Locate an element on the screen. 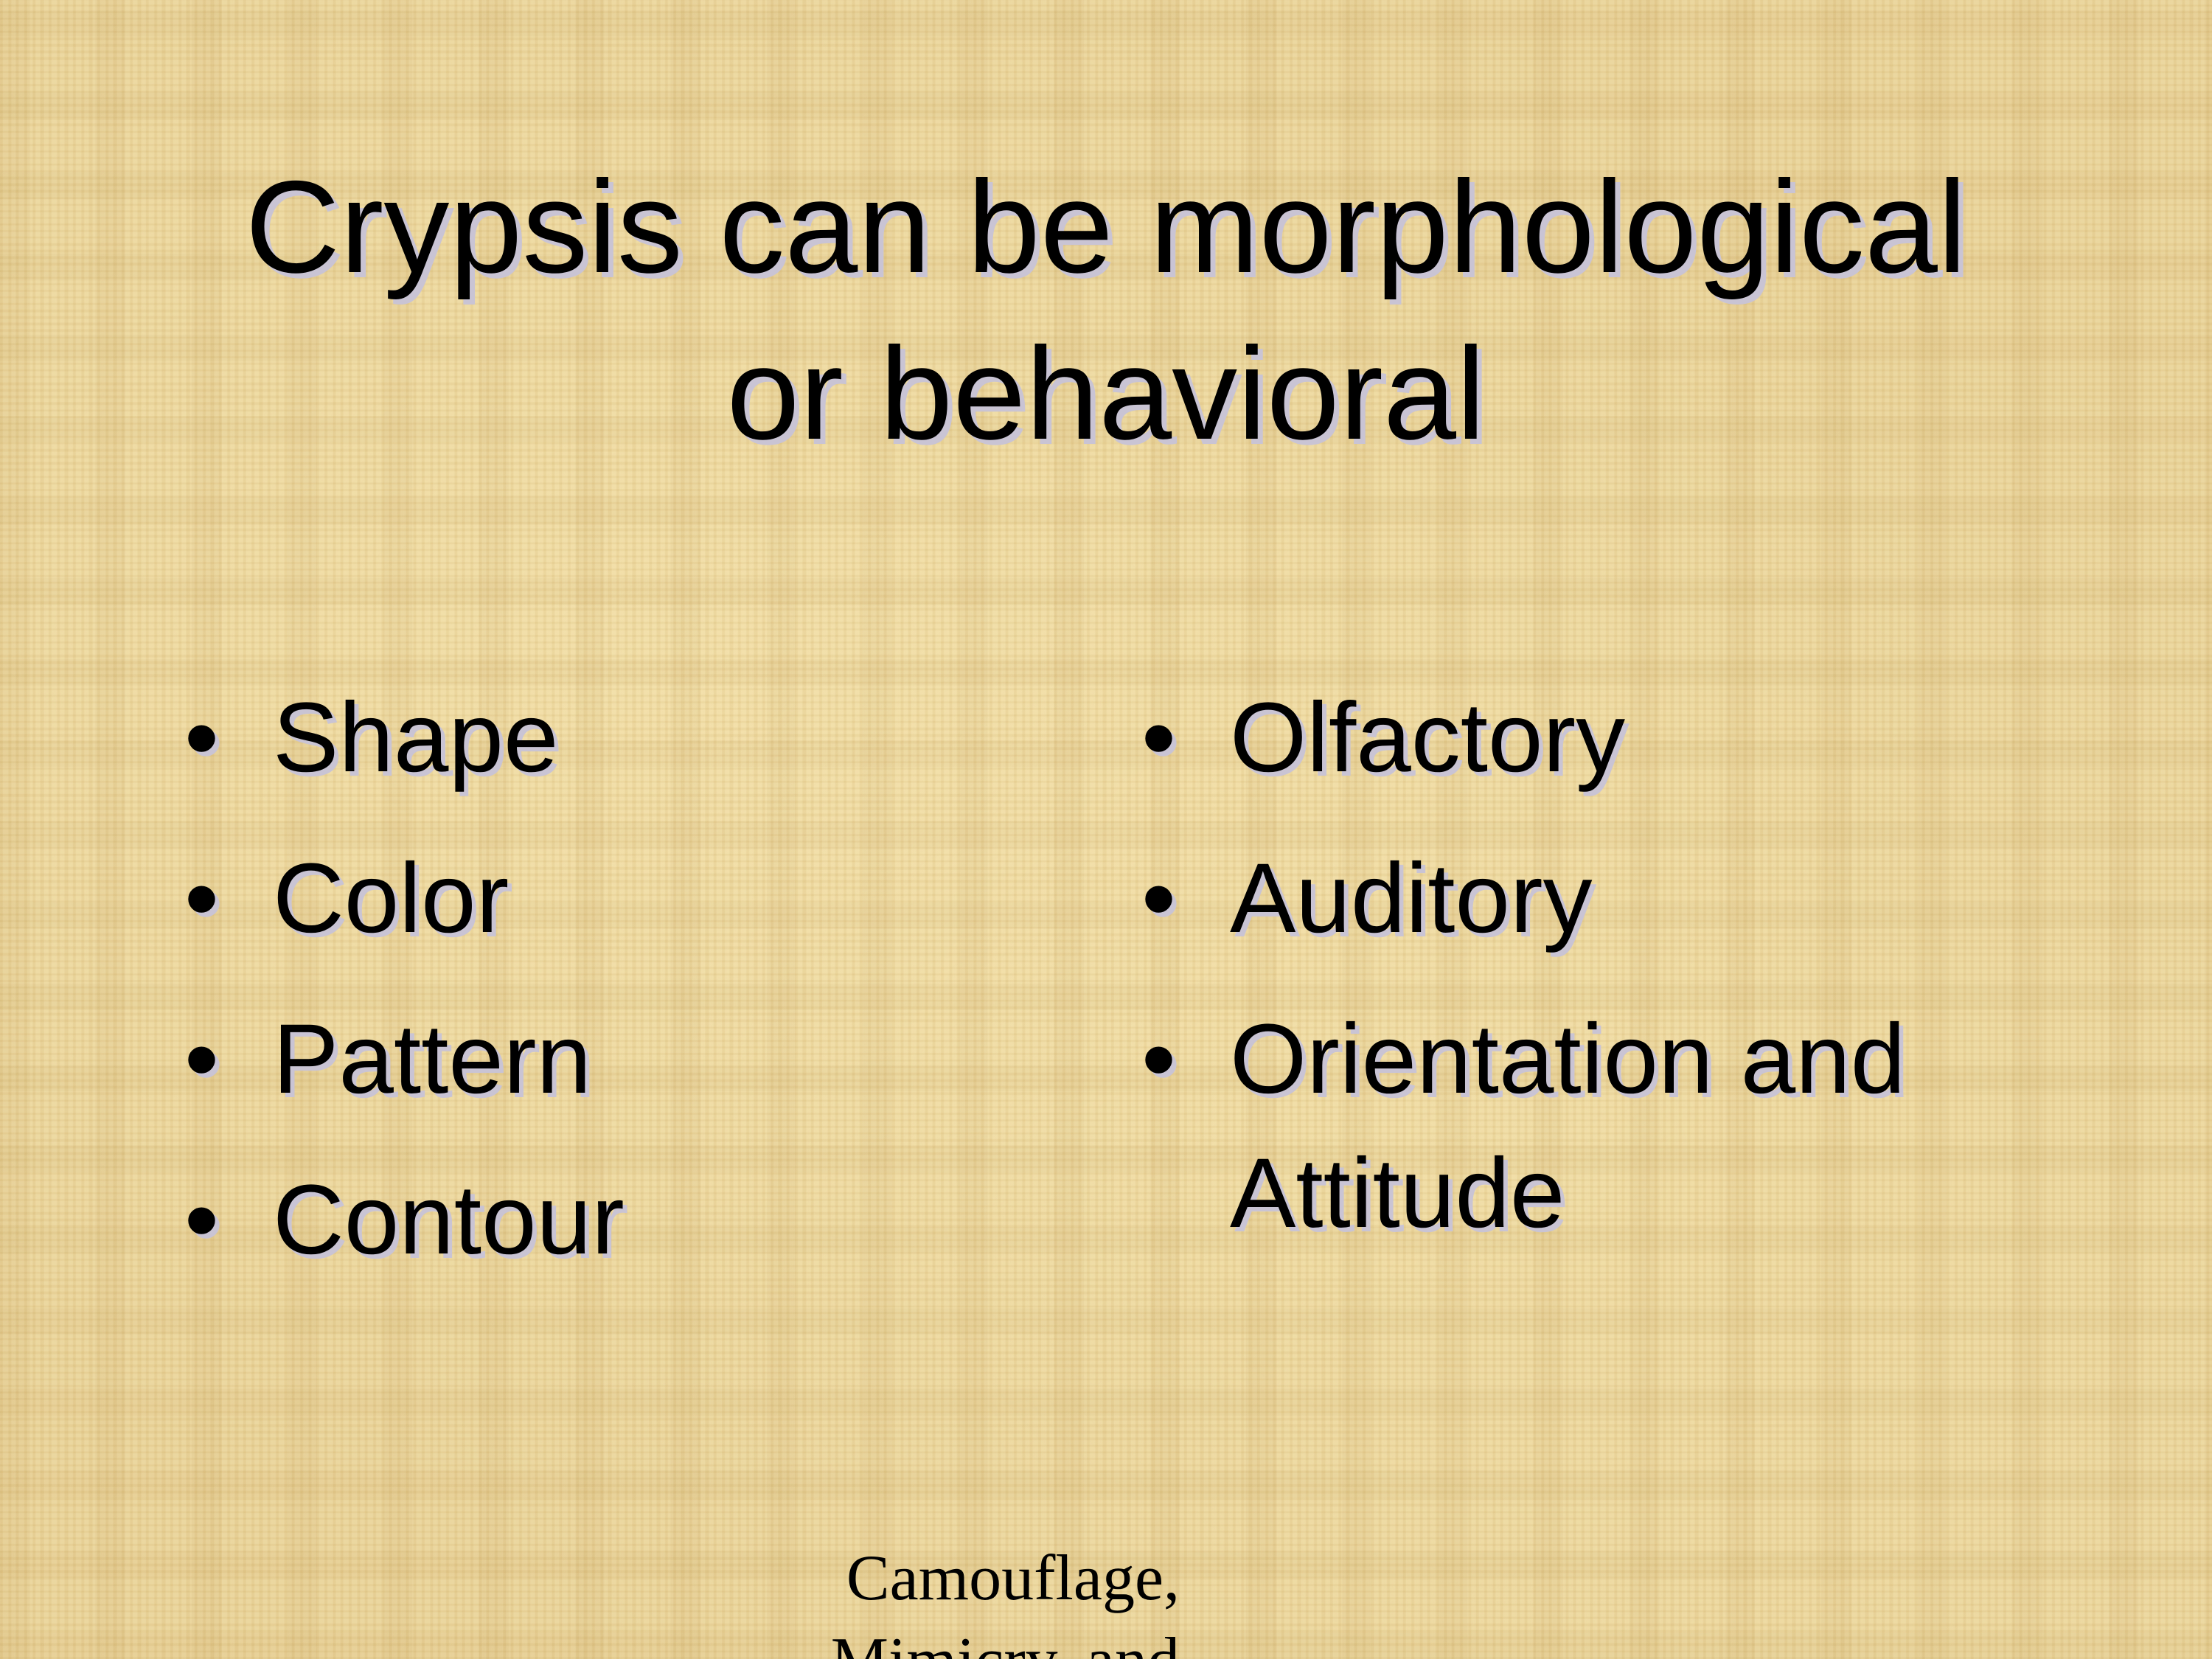 The image size is (2212, 1659). slide-title-line-1: Crypsis can be morphological is located at coordinates (1106, 226).